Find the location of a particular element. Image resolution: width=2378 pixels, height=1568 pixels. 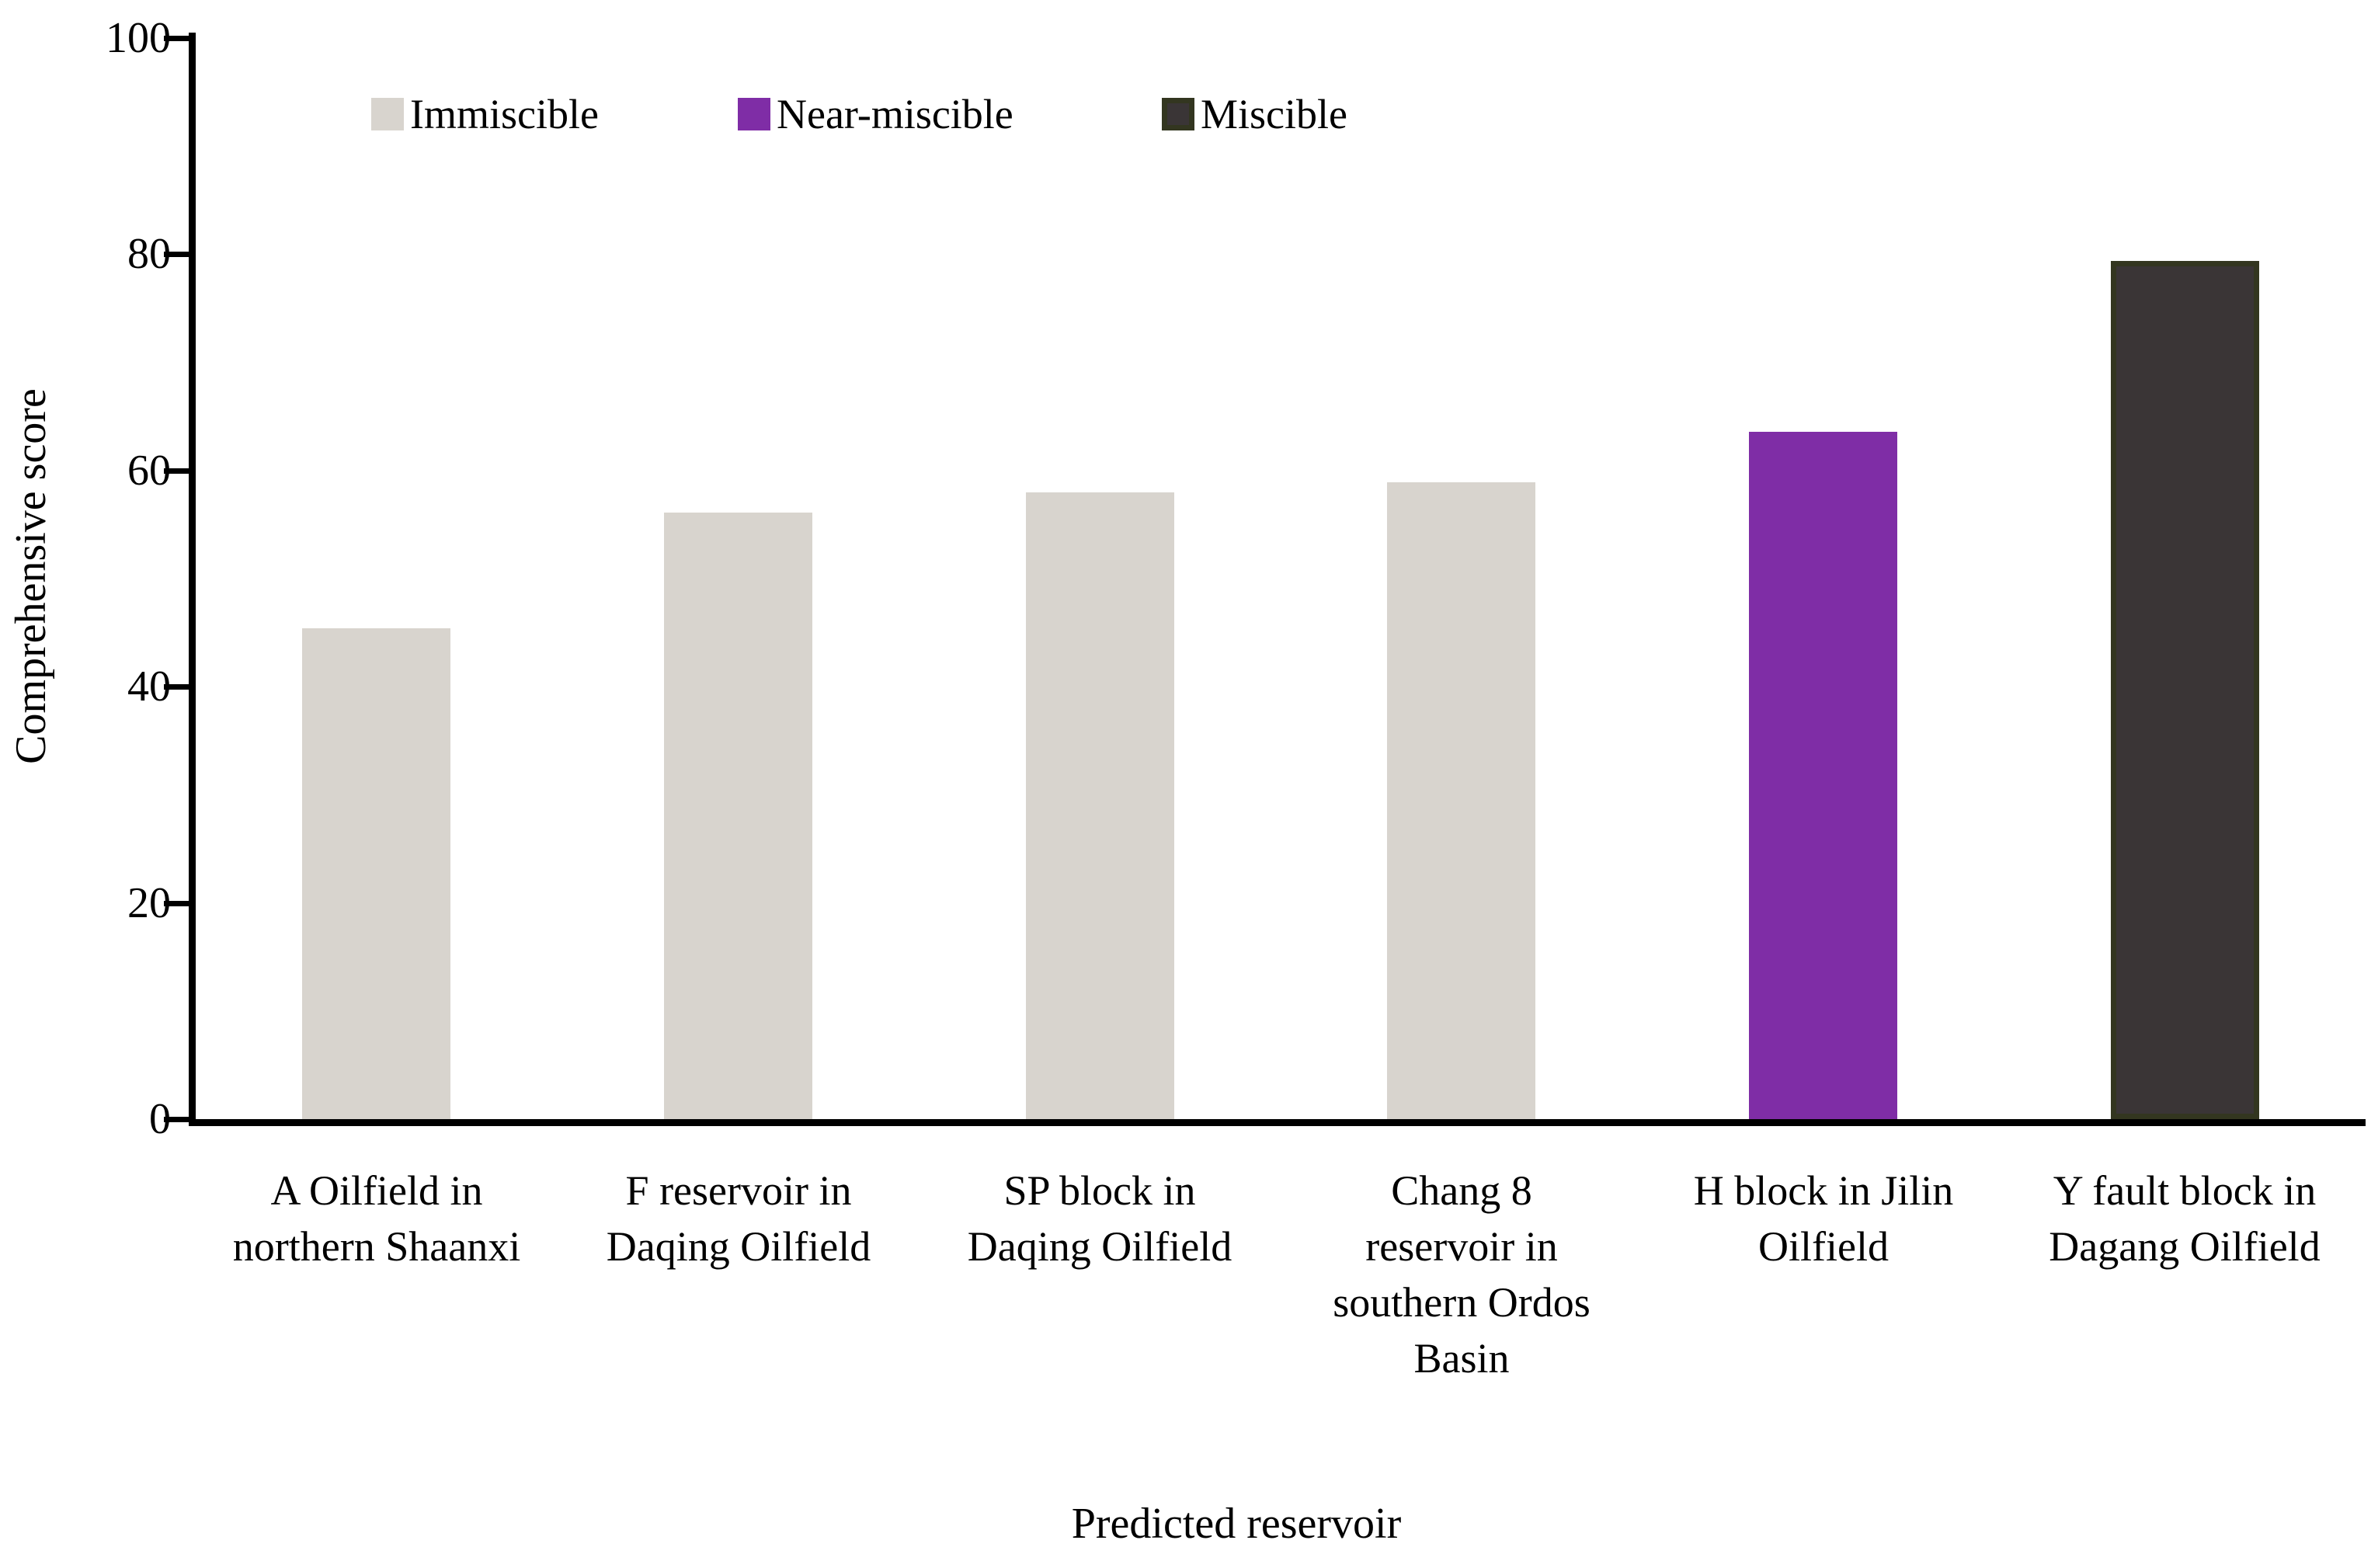

y-tick-label: 0 is located at coordinates (160, 1119).